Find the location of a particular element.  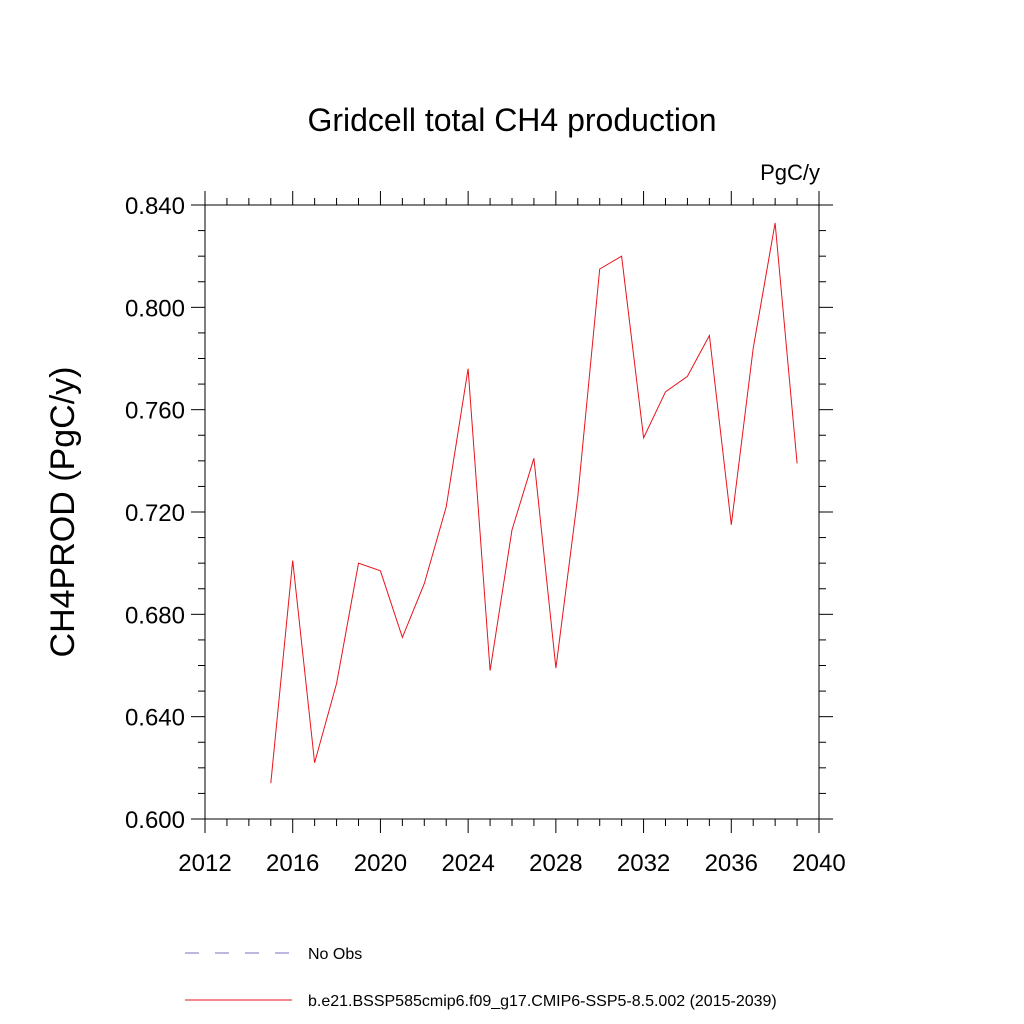

y-tick-labels: 0.600 0.640 0.680 0.720 0.760 0.800 0.840 is located at coordinates (155, 513).